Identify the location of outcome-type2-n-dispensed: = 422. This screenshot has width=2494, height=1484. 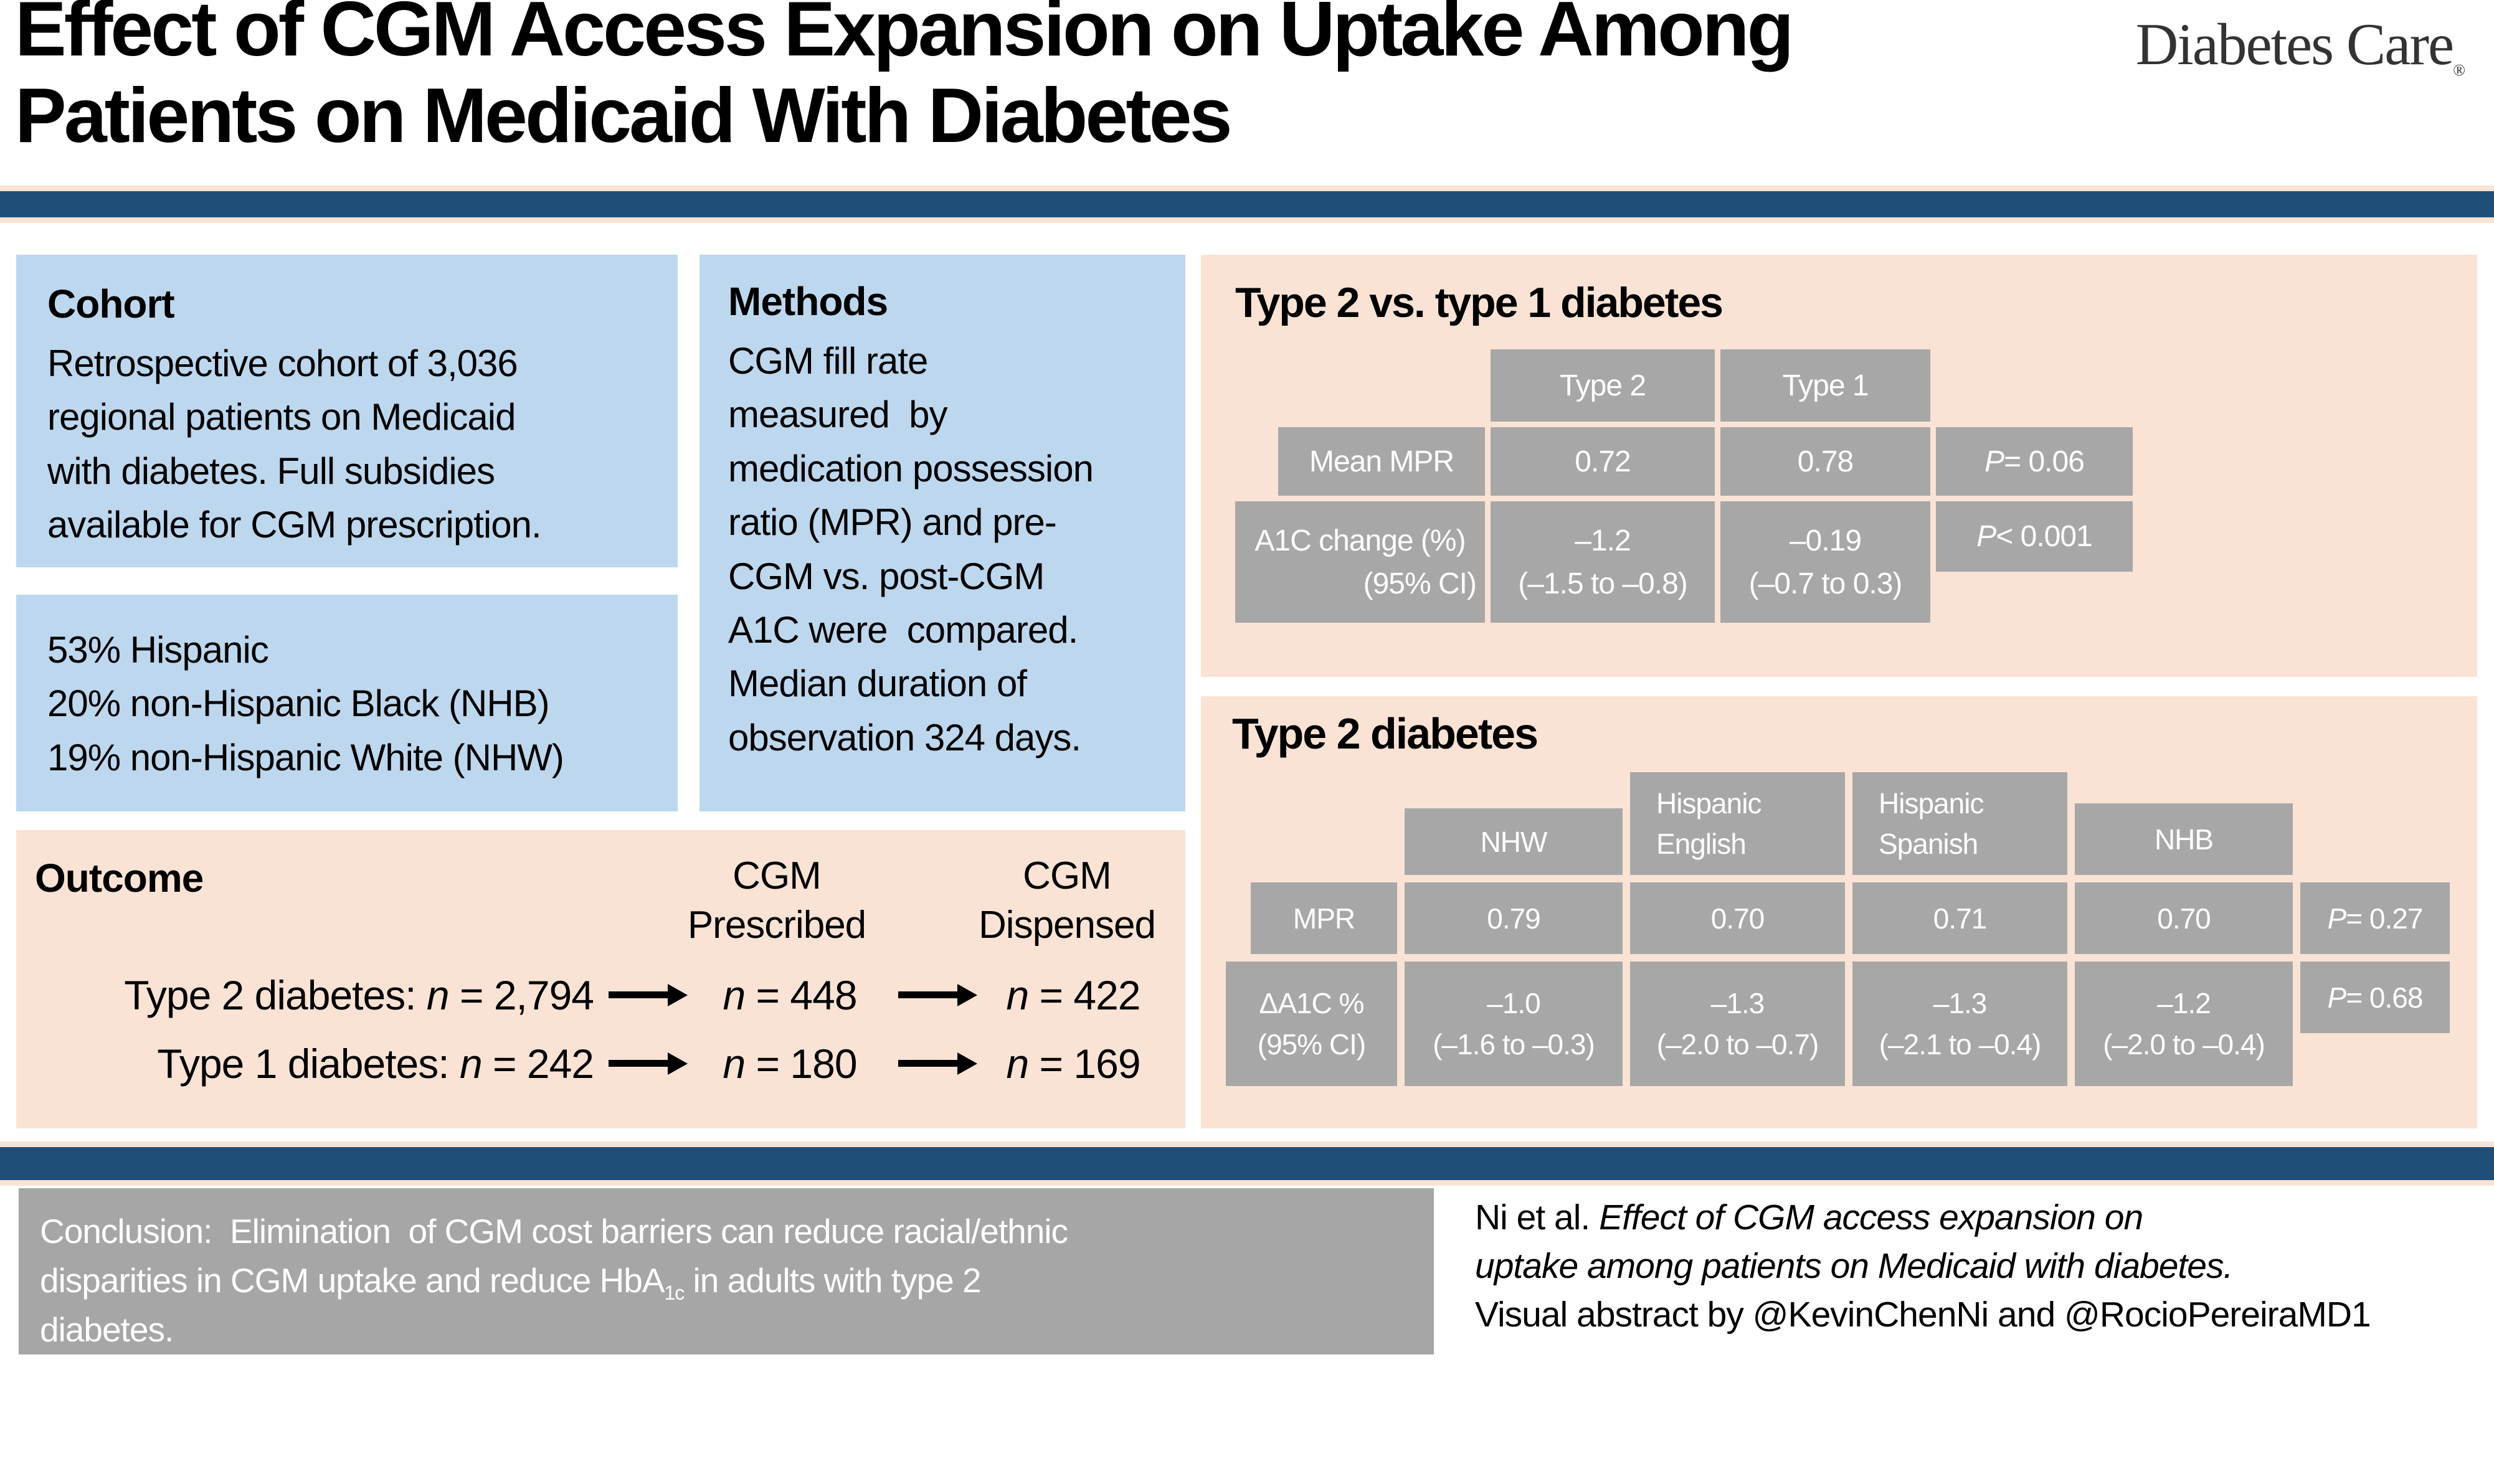
(1084, 994).